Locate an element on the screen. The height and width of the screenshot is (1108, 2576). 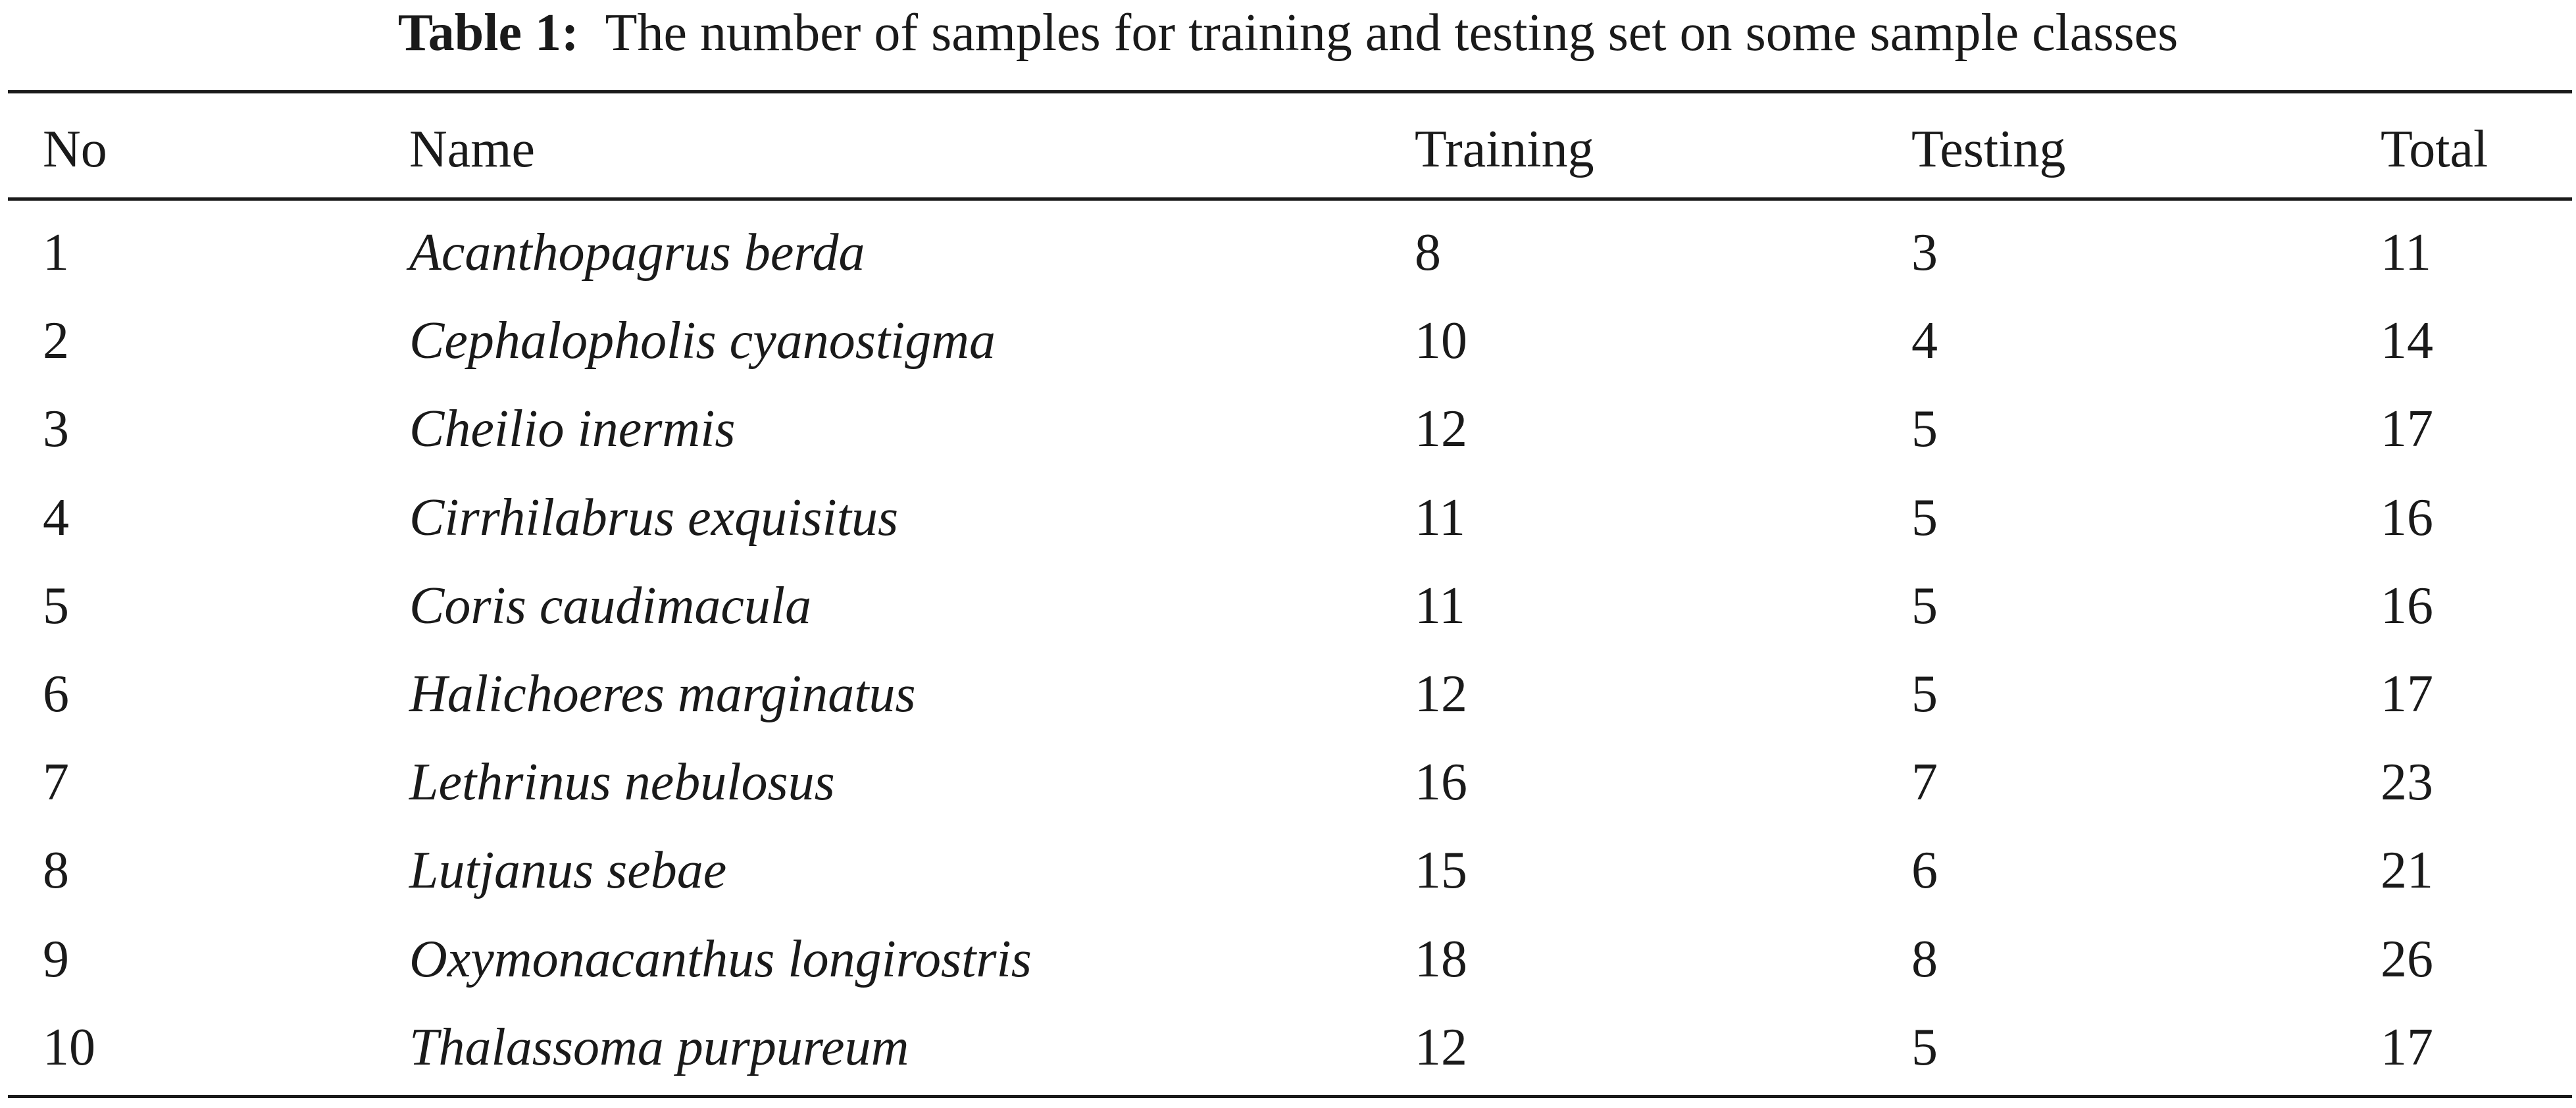
cell-total: 21 is located at coordinates (2407, 870).